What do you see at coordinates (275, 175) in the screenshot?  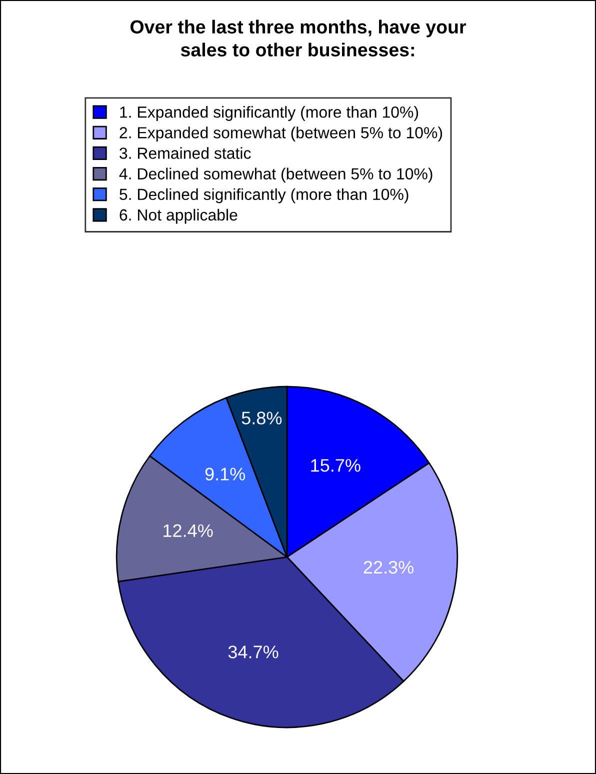 I see `legend-label: 4. Declined somewhat (between 5% to 10%)` at bounding box center [275, 175].